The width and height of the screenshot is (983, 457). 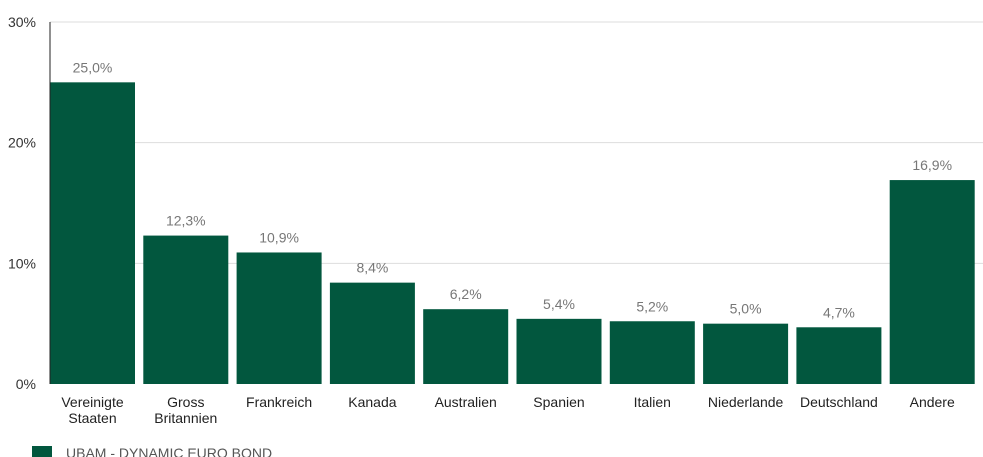 What do you see at coordinates (652, 306) in the screenshot?
I see `data-label: 5,2%` at bounding box center [652, 306].